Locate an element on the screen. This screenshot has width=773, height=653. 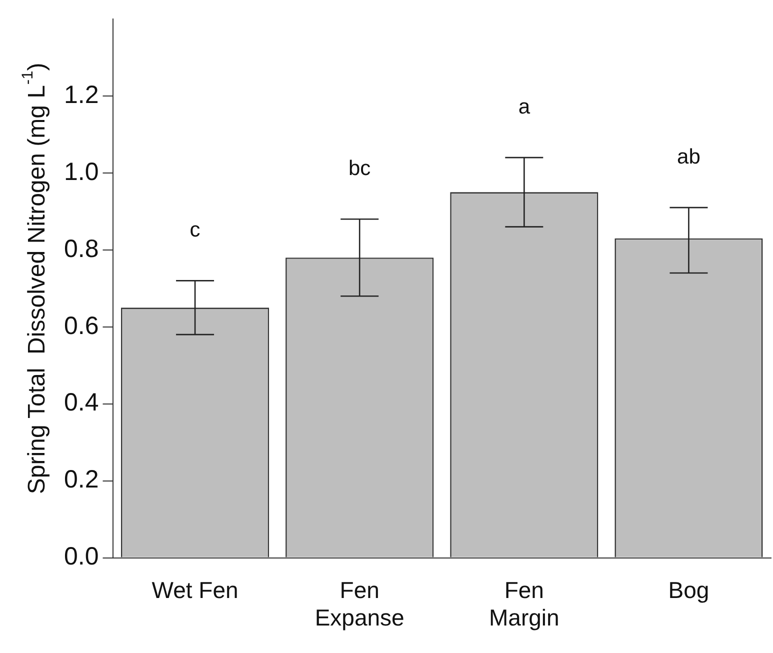
y-tick-label: 0.0 is located at coordinates (81, 556).